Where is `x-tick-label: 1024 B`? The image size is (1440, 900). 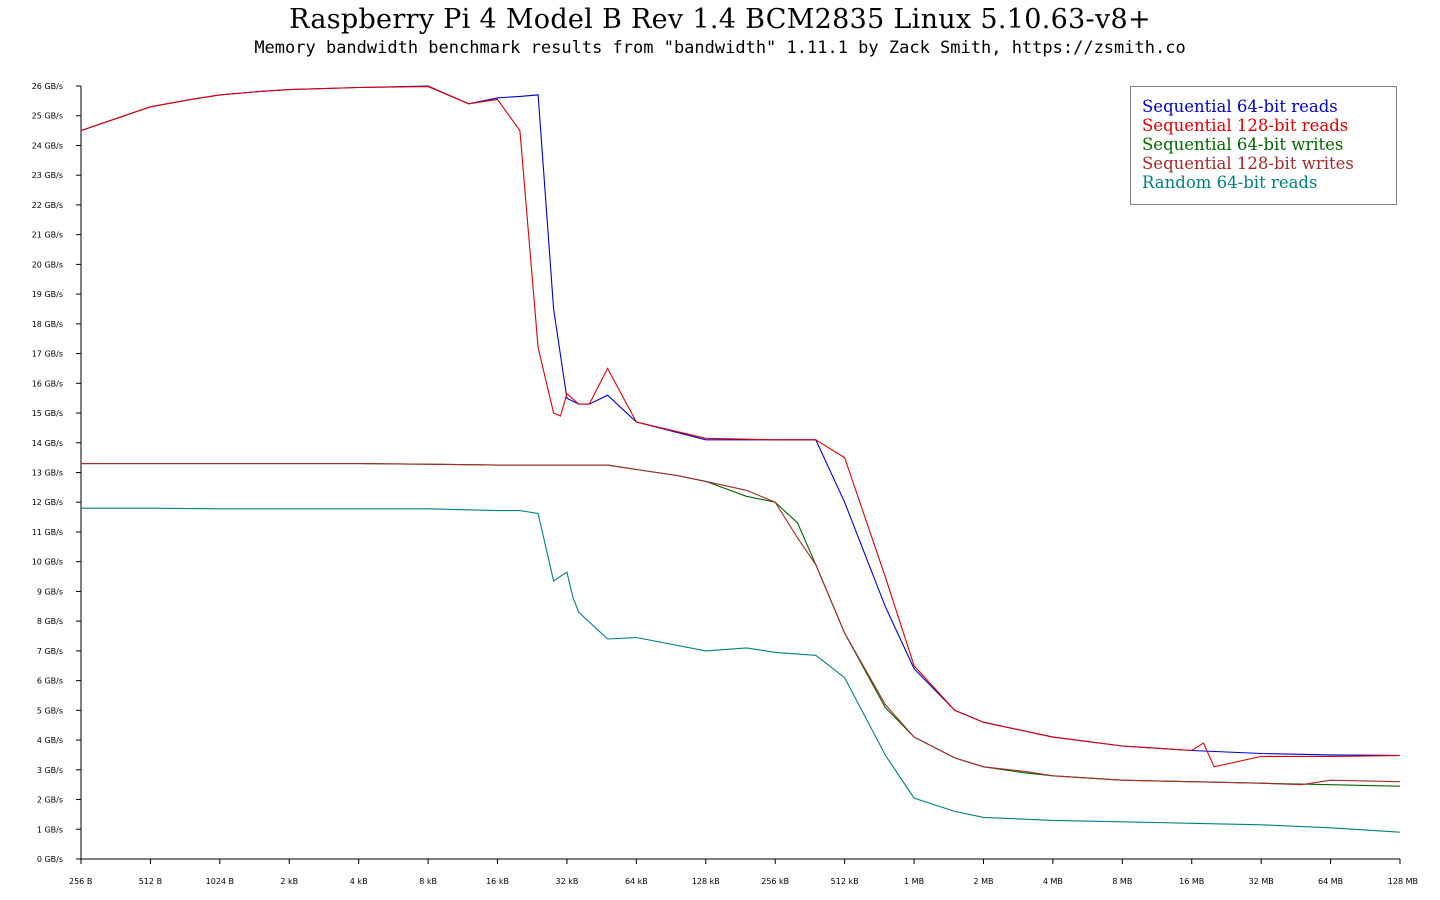 x-tick-label: 1024 B is located at coordinates (220, 881).